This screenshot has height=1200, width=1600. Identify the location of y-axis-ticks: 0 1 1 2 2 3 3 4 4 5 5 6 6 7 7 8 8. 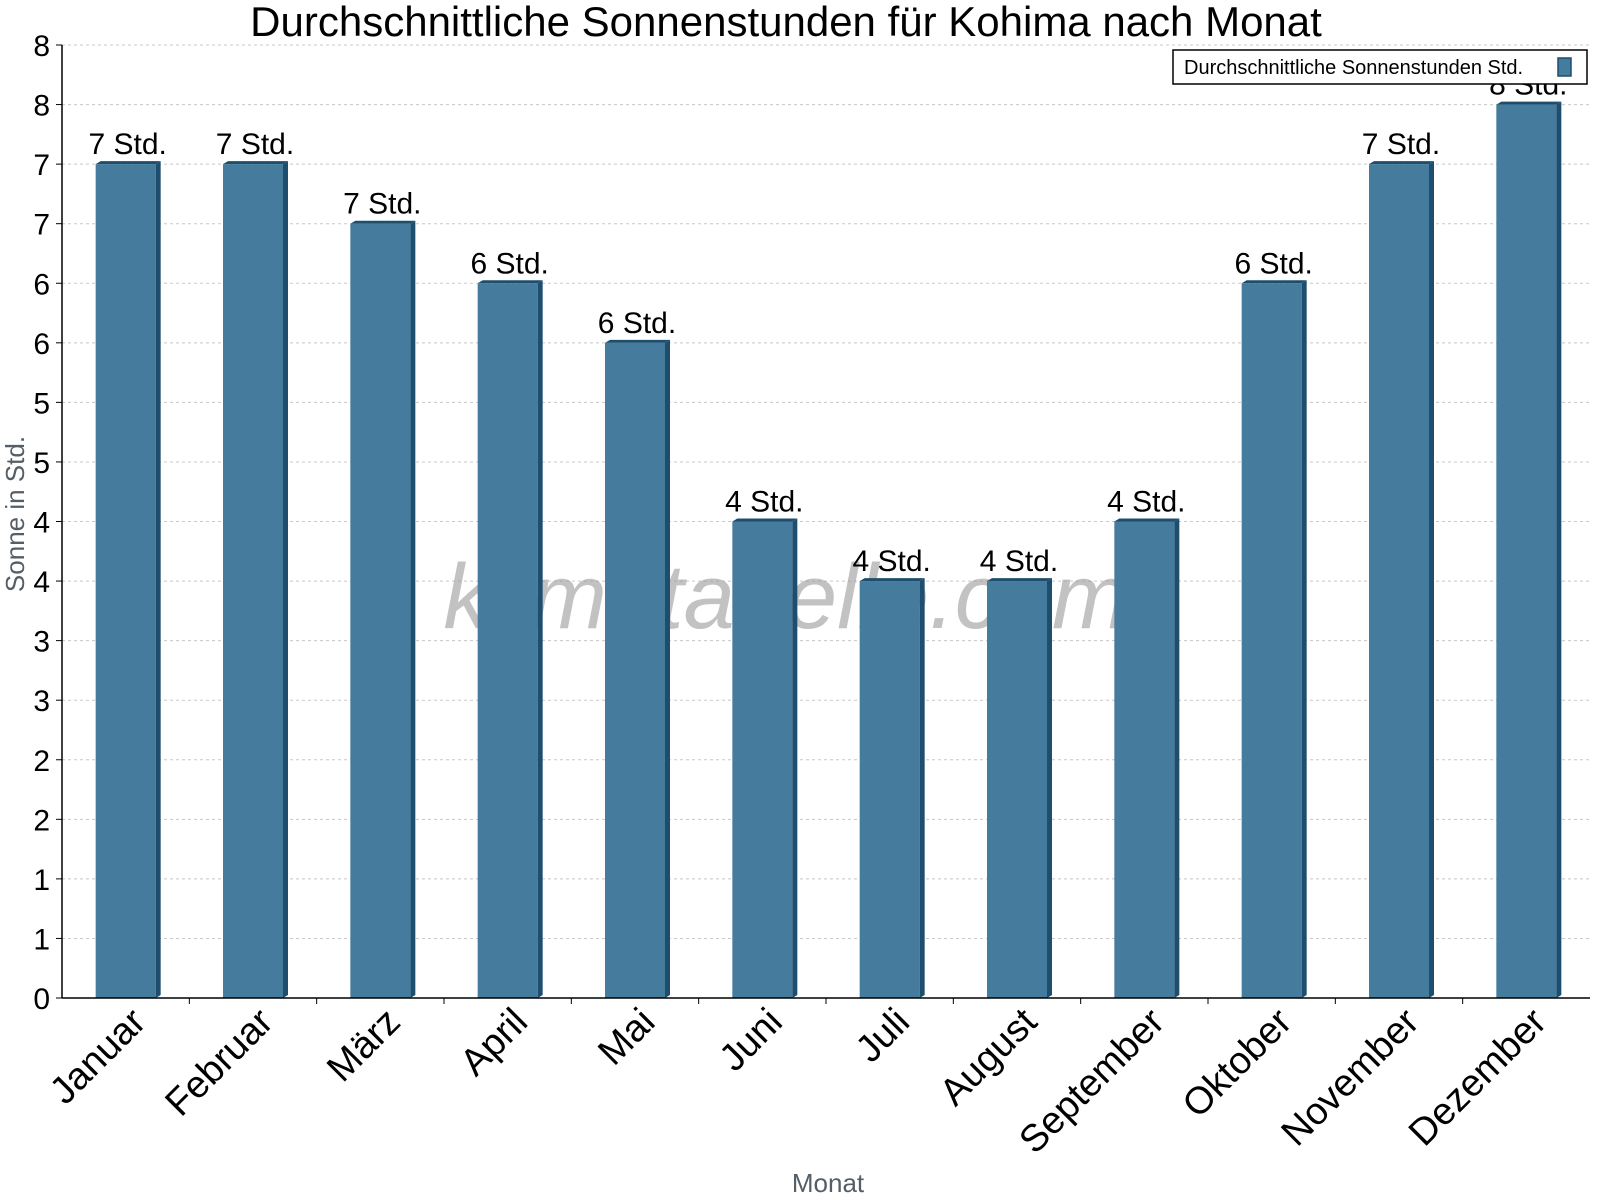
(47, 523).